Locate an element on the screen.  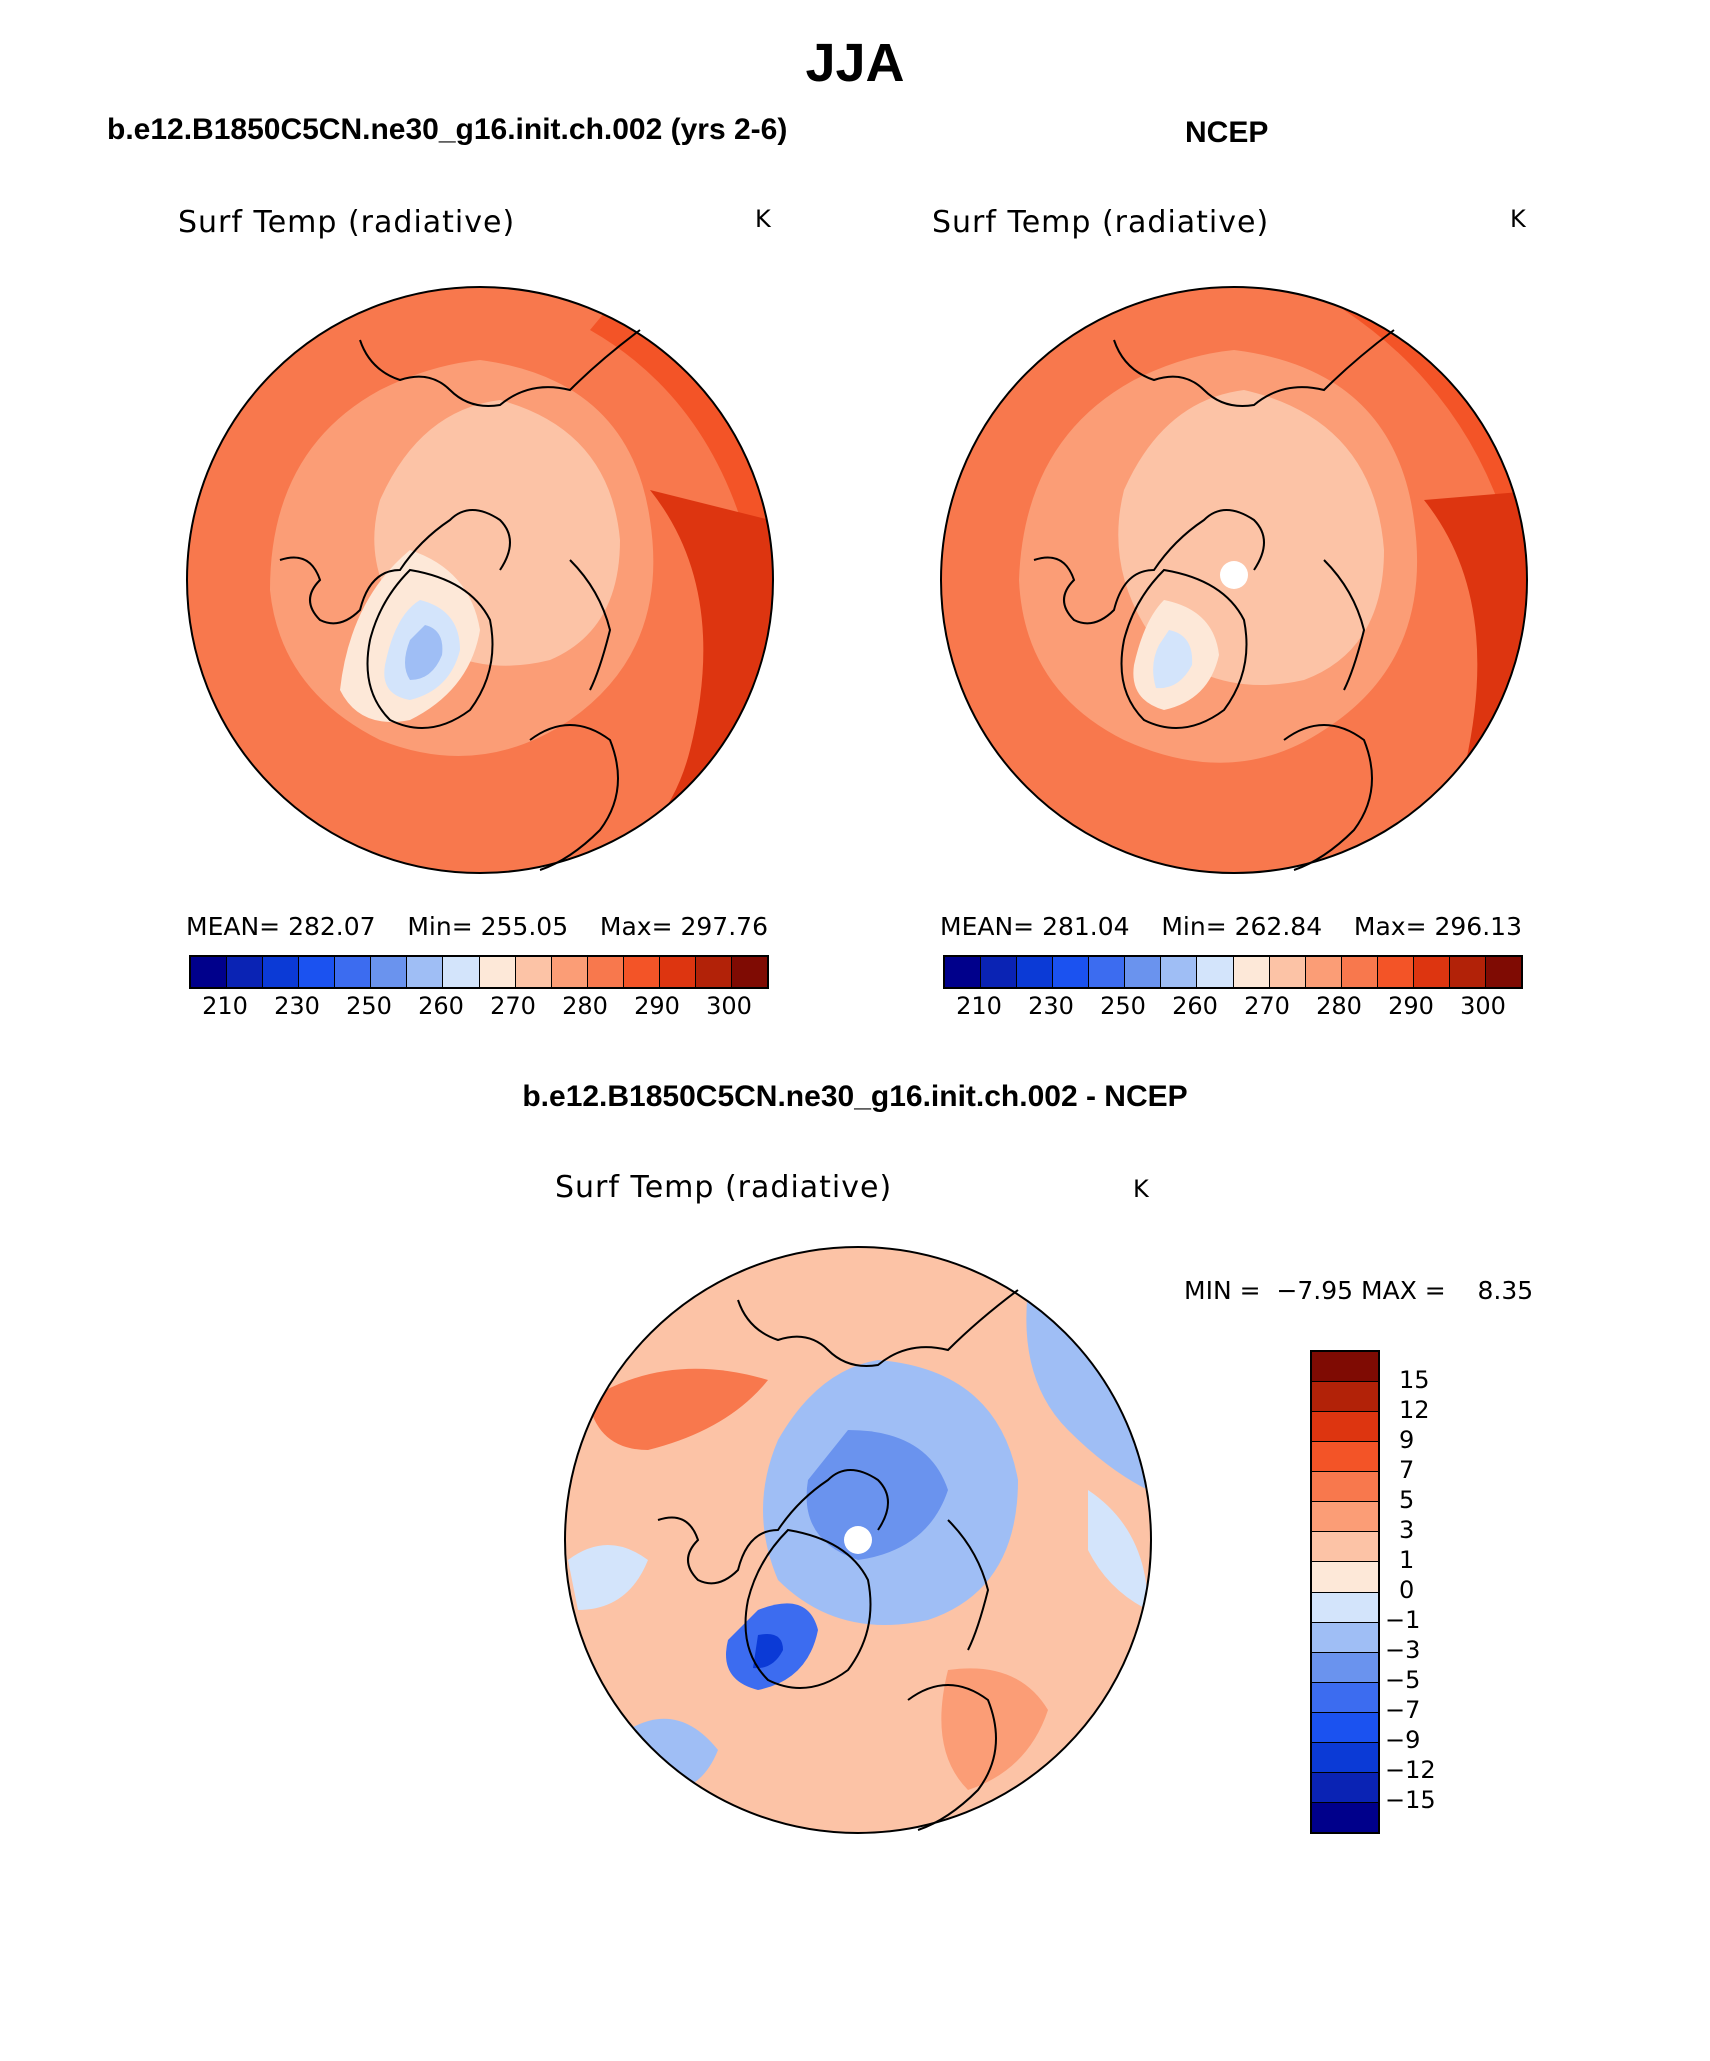
colorbar-tick-label: 300 is located at coordinates (1483, 1006).